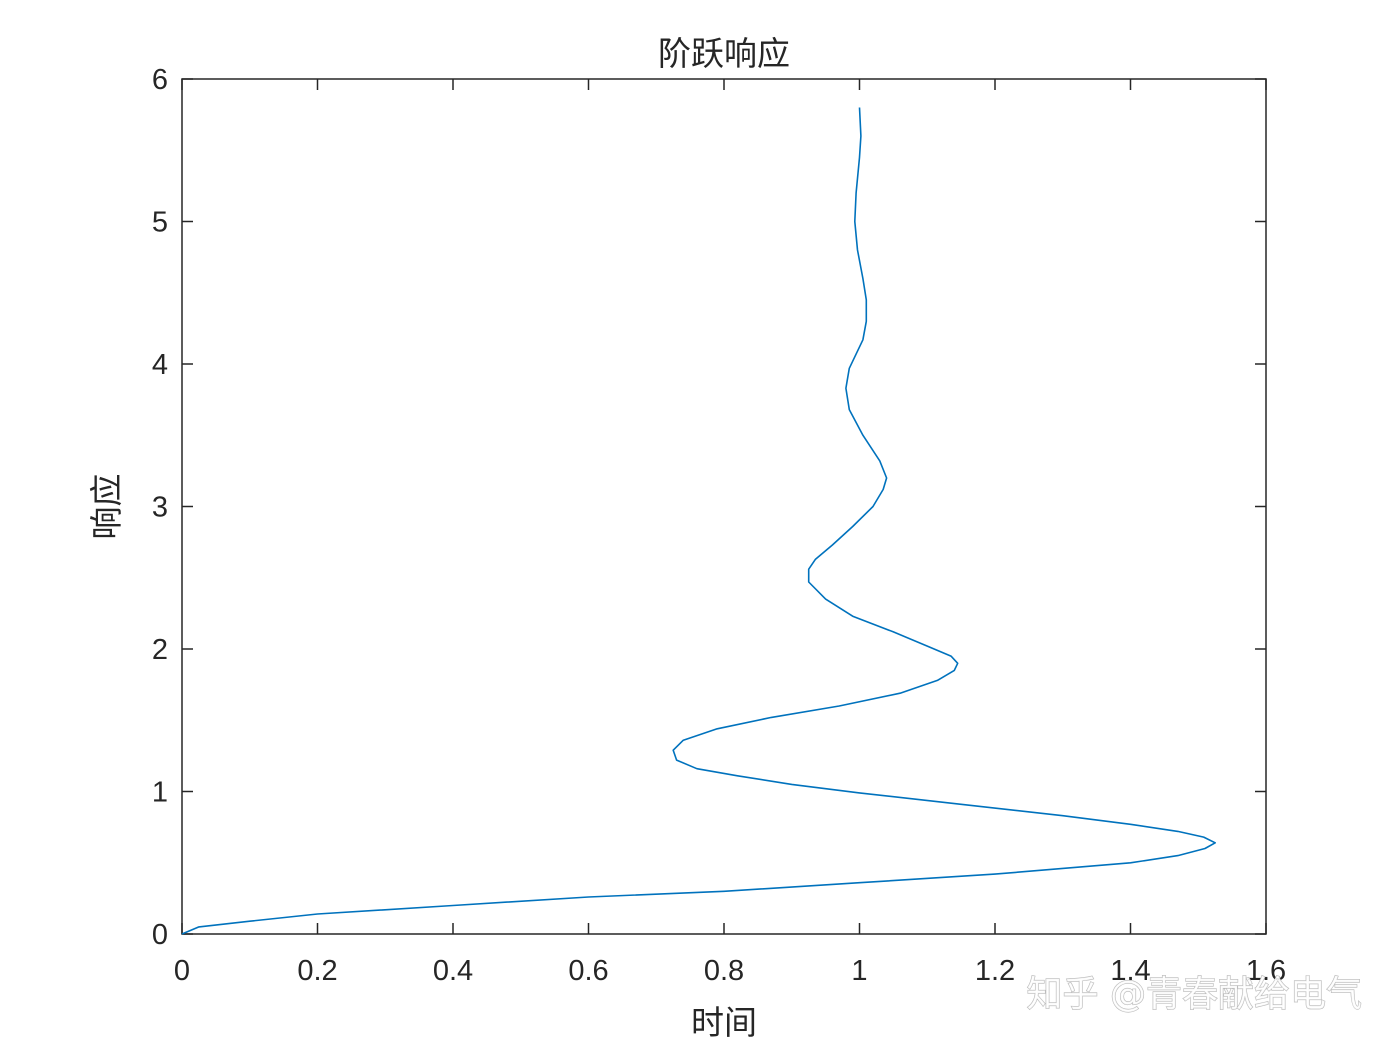 The image size is (1400, 1050). What do you see at coordinates (160, 935) in the screenshot?
I see `y-tick-label: 0` at bounding box center [160, 935].